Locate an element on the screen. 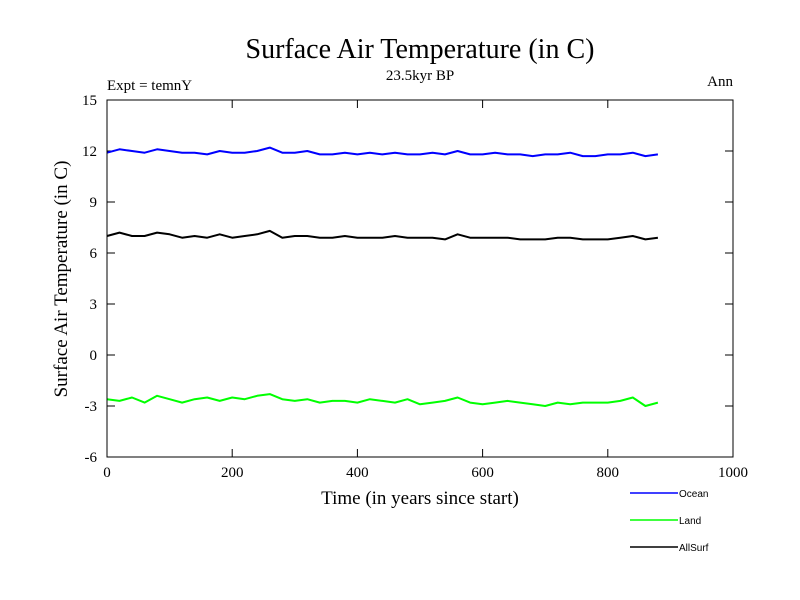 The image size is (800, 600). y-tick-label: 9 is located at coordinates (94, 203).